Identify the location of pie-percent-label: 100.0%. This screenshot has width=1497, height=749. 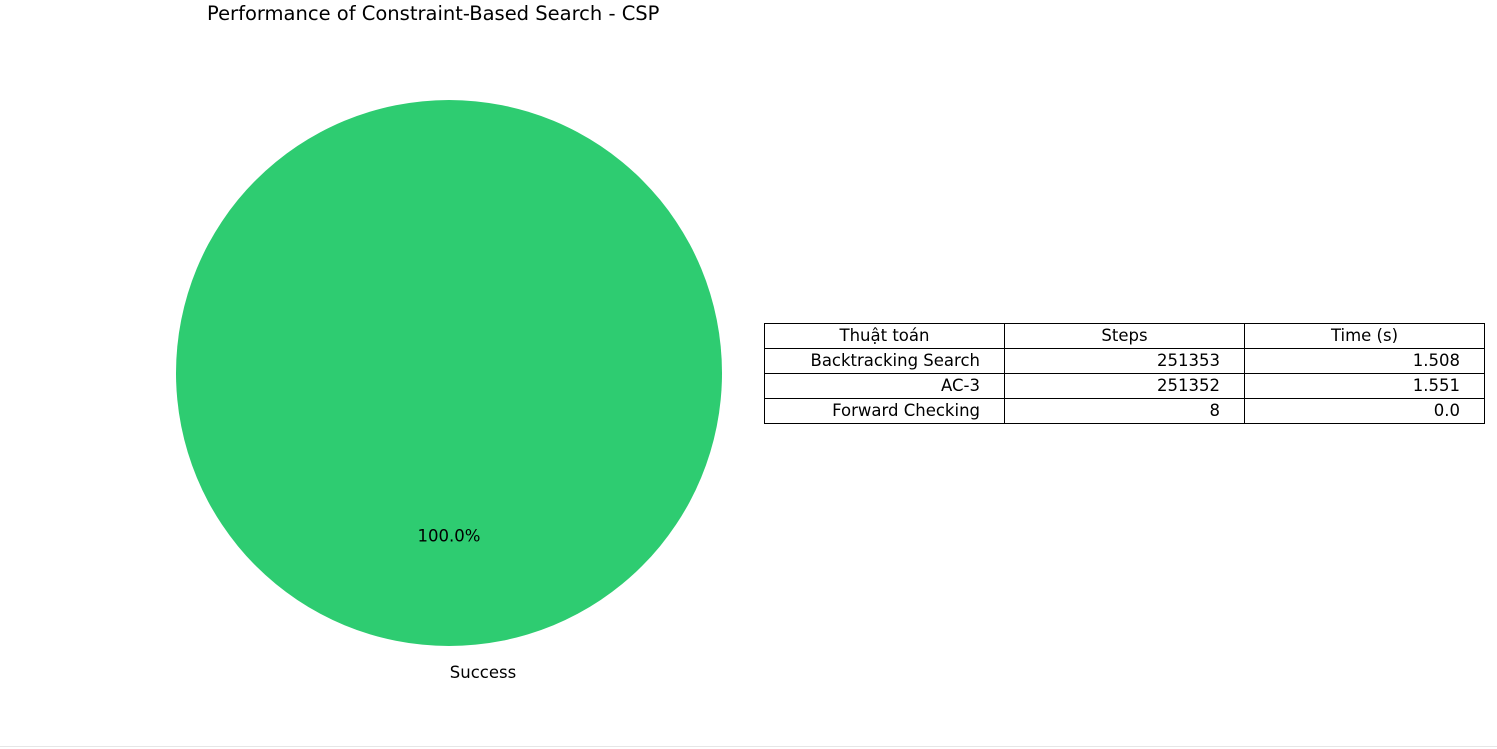
(449, 535).